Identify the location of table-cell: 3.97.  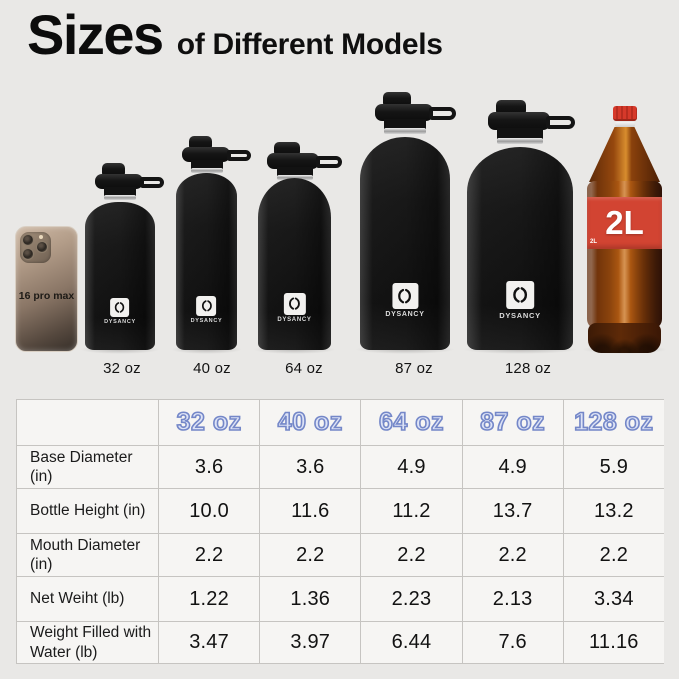
(310, 642).